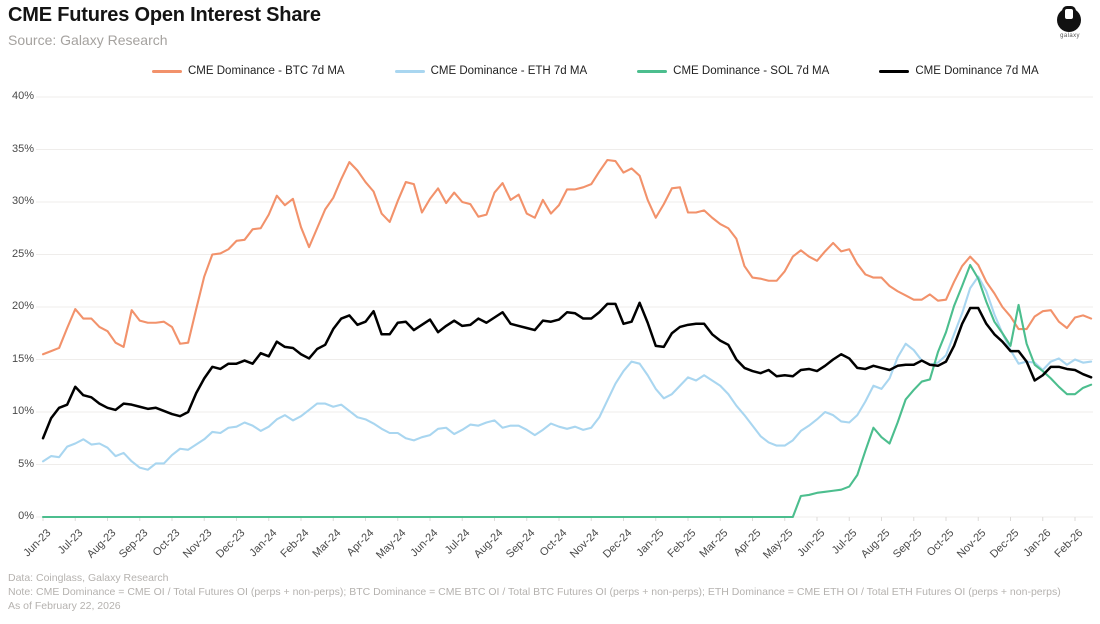  What do you see at coordinates (1070, 36) in the screenshot?
I see `logo-label: galaxy` at bounding box center [1070, 36].